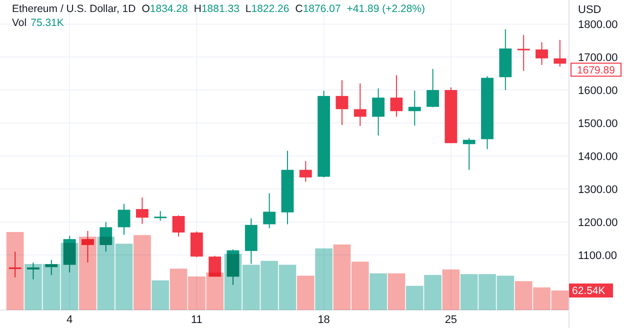  I want to click on annotation: H1881.33, so click(217, 9).